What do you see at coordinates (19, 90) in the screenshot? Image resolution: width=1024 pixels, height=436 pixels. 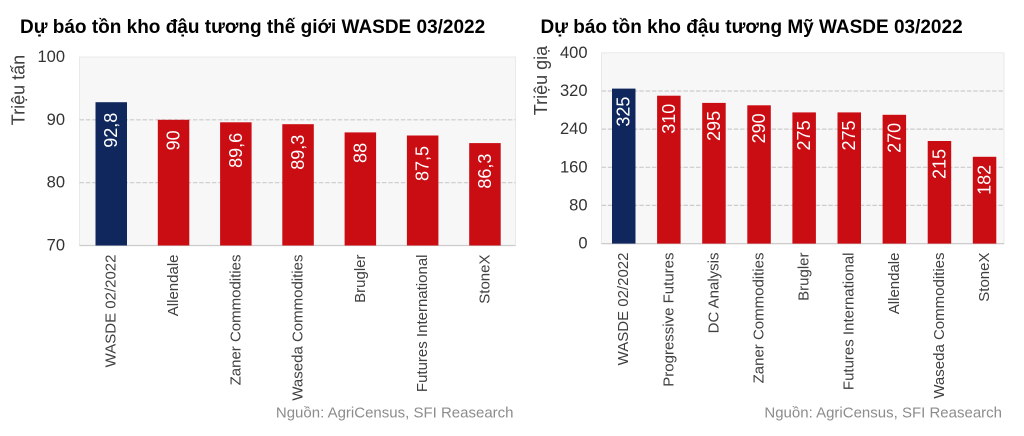 I see `svg-text: Triệu tấn` at bounding box center [19, 90].